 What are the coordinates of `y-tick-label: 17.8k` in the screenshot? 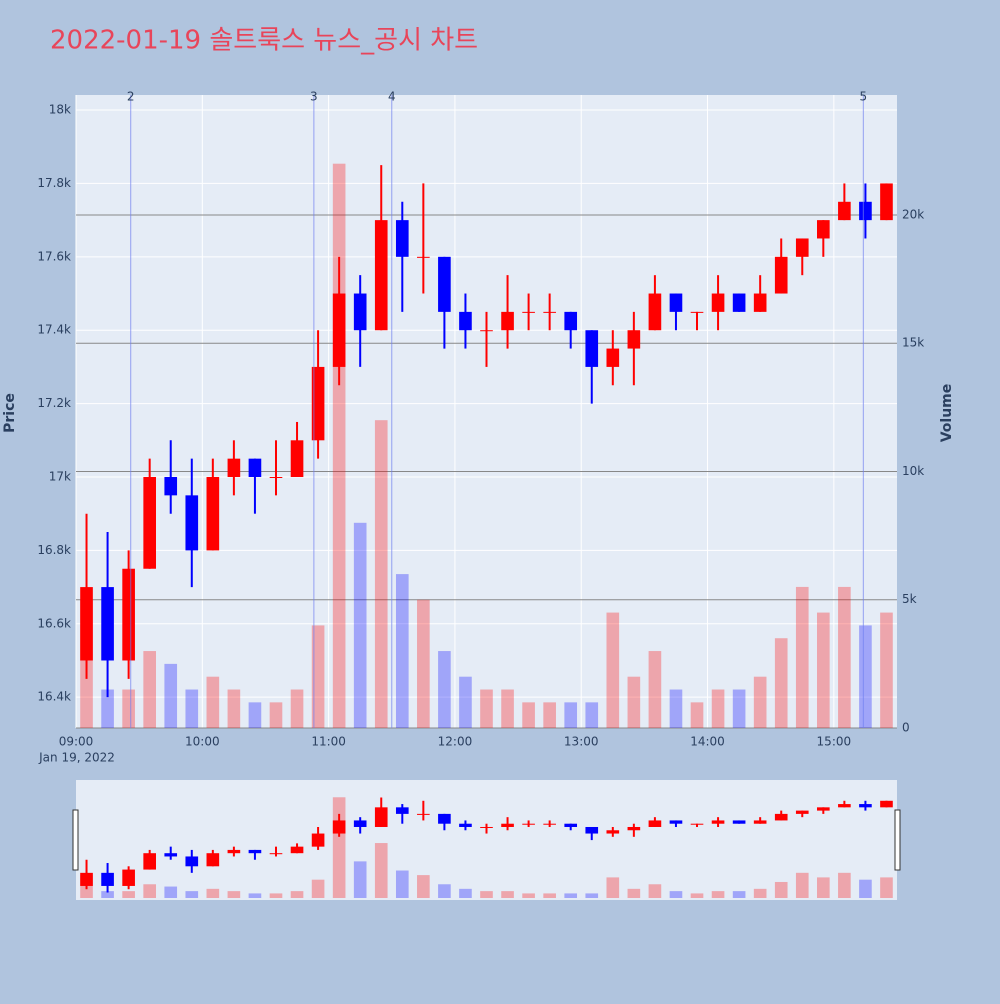 It's located at (54, 183).